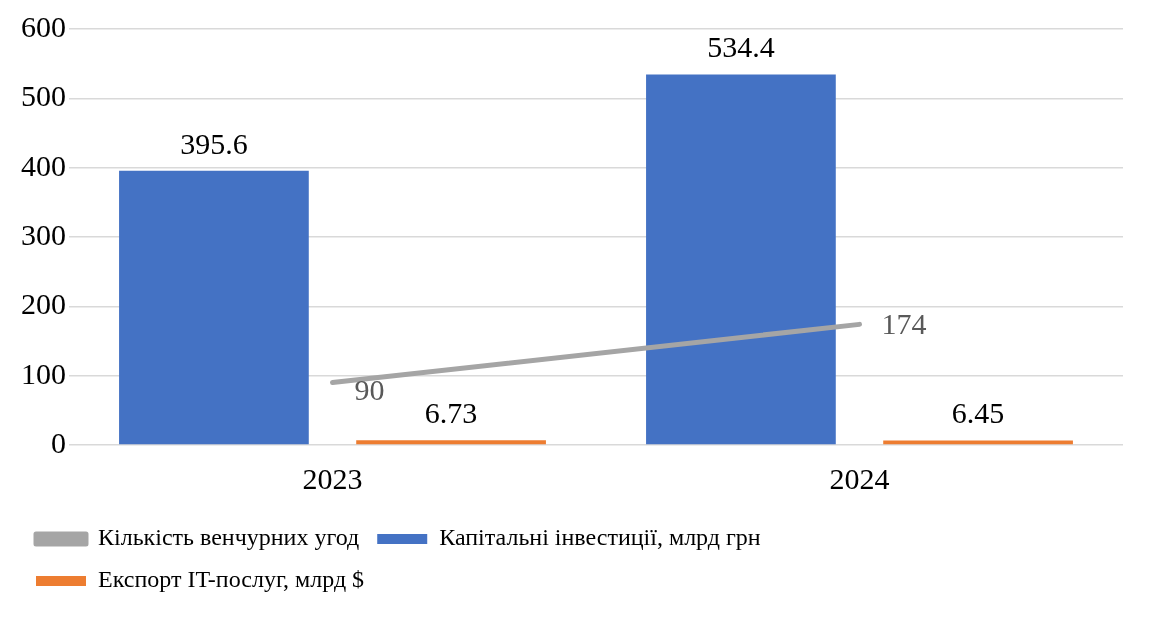 This screenshot has height=617, width=1149. What do you see at coordinates (978, 413) in the screenshot?
I see `data-label: 6.45` at bounding box center [978, 413].